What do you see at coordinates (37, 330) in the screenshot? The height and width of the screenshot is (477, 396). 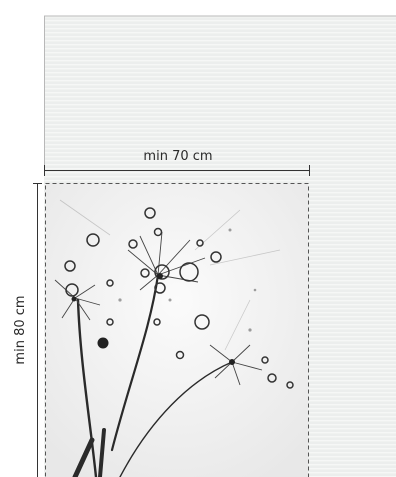 I see `height-ruler` at bounding box center [37, 330].